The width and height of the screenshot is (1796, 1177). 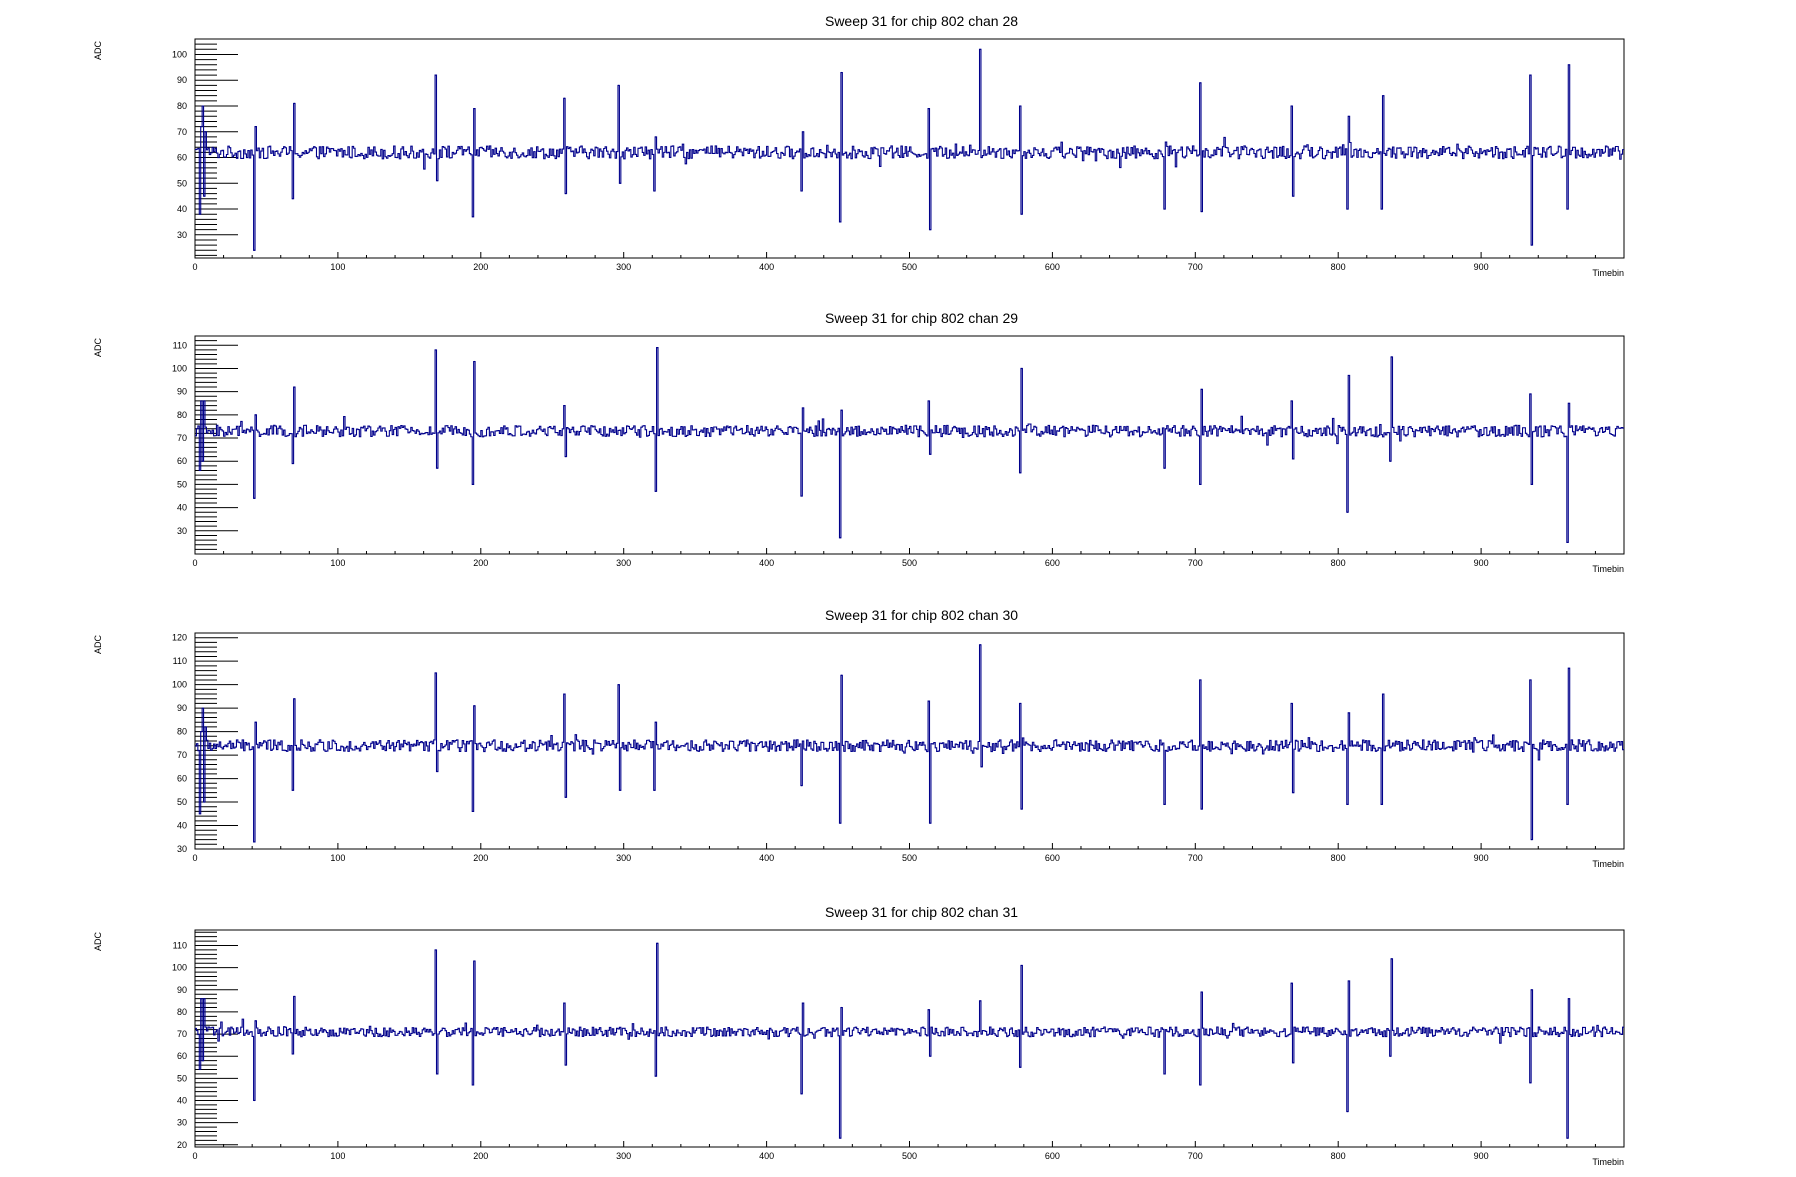 I want to click on x-tick-label: 400, so click(x=766, y=267).